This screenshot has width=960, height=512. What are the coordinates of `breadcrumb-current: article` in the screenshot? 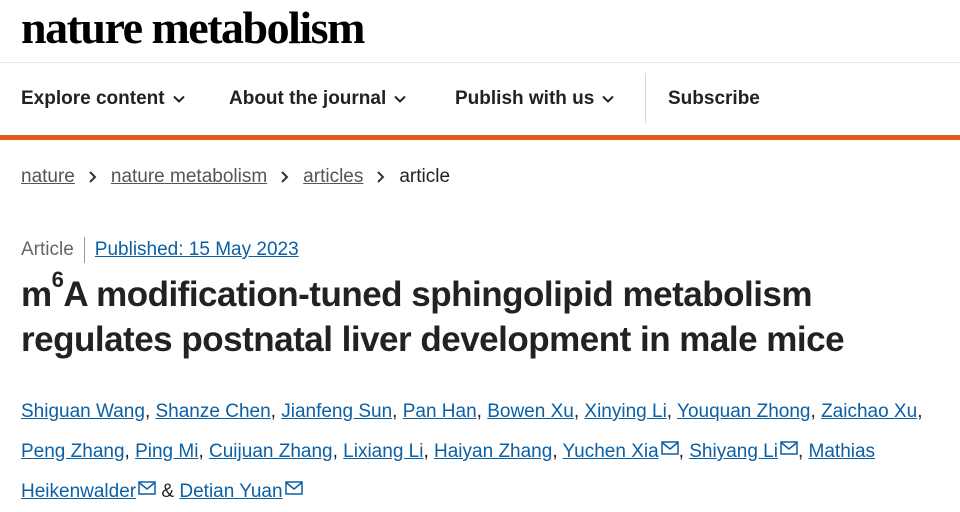 It's located at (425, 176).